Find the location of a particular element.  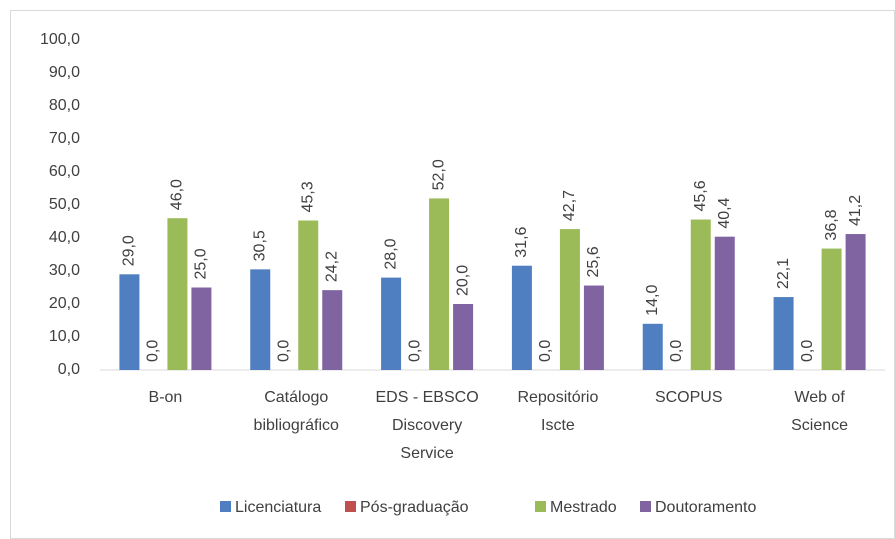

value-label: 28,0 is located at coordinates (390, 253).